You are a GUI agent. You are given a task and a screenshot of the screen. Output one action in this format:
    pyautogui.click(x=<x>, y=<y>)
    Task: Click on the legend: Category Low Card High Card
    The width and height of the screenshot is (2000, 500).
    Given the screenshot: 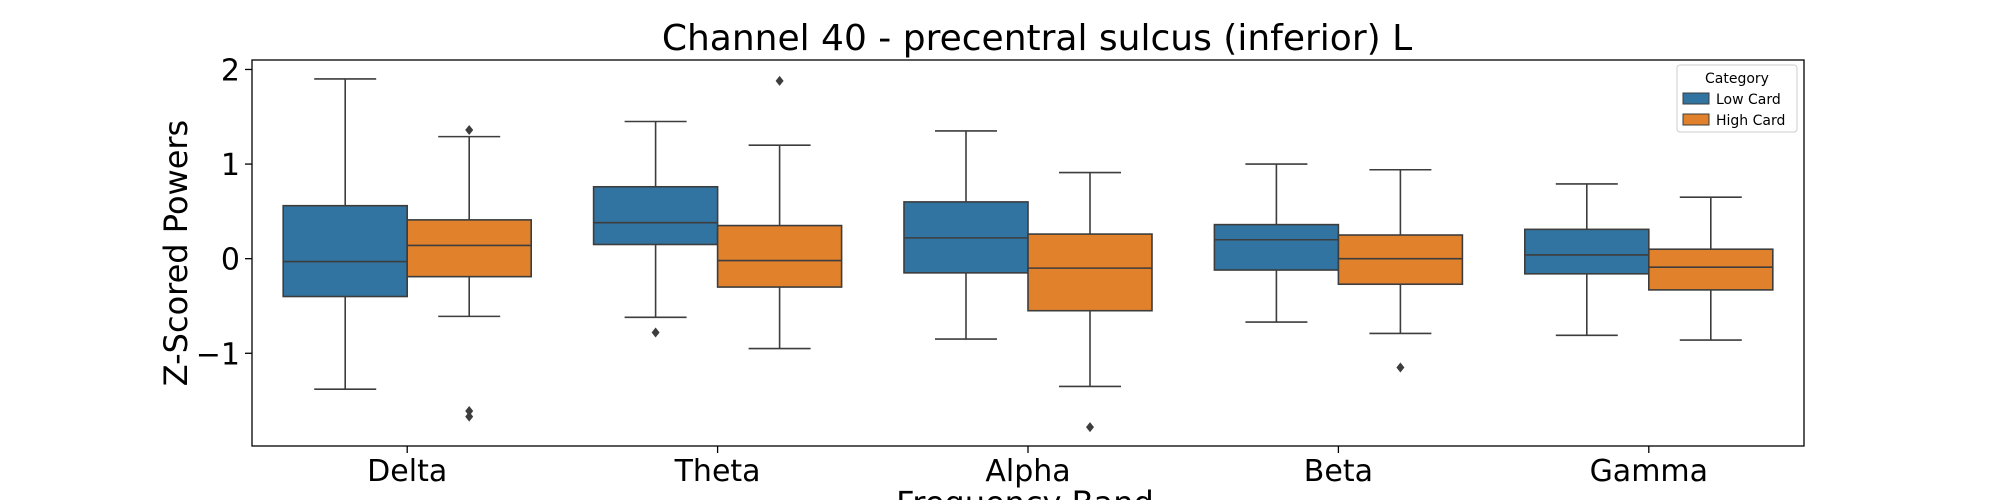 What is the action you would take?
    pyautogui.click(x=1737, y=98)
    